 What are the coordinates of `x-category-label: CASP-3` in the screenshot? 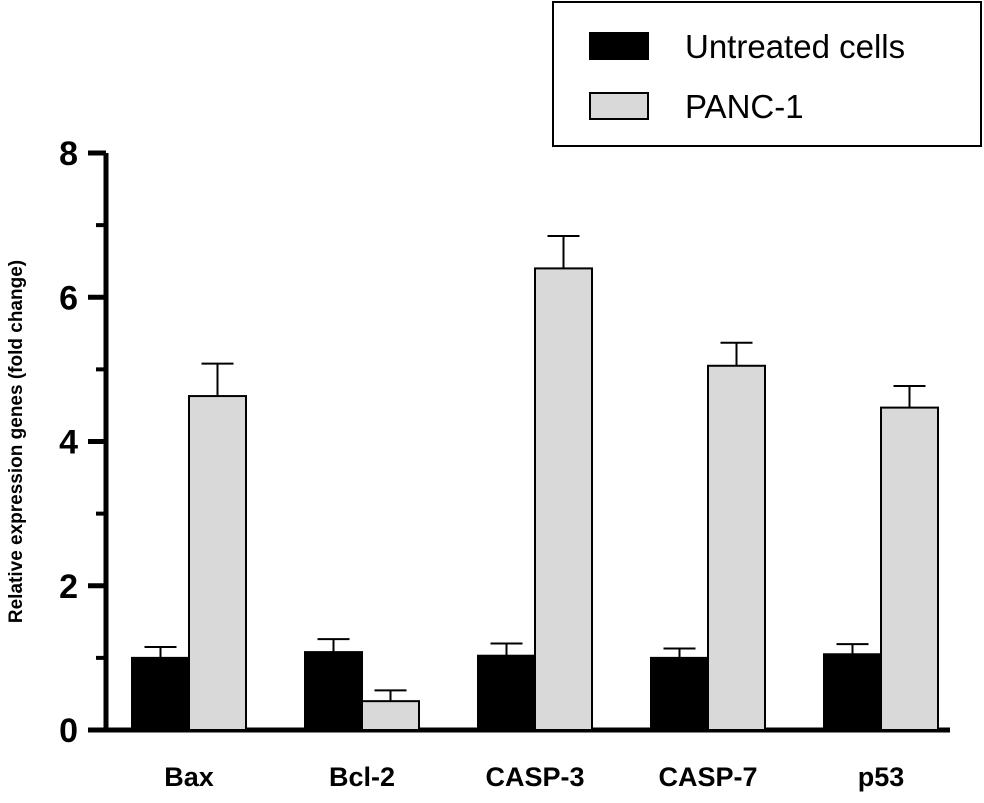 It's located at (534, 777).